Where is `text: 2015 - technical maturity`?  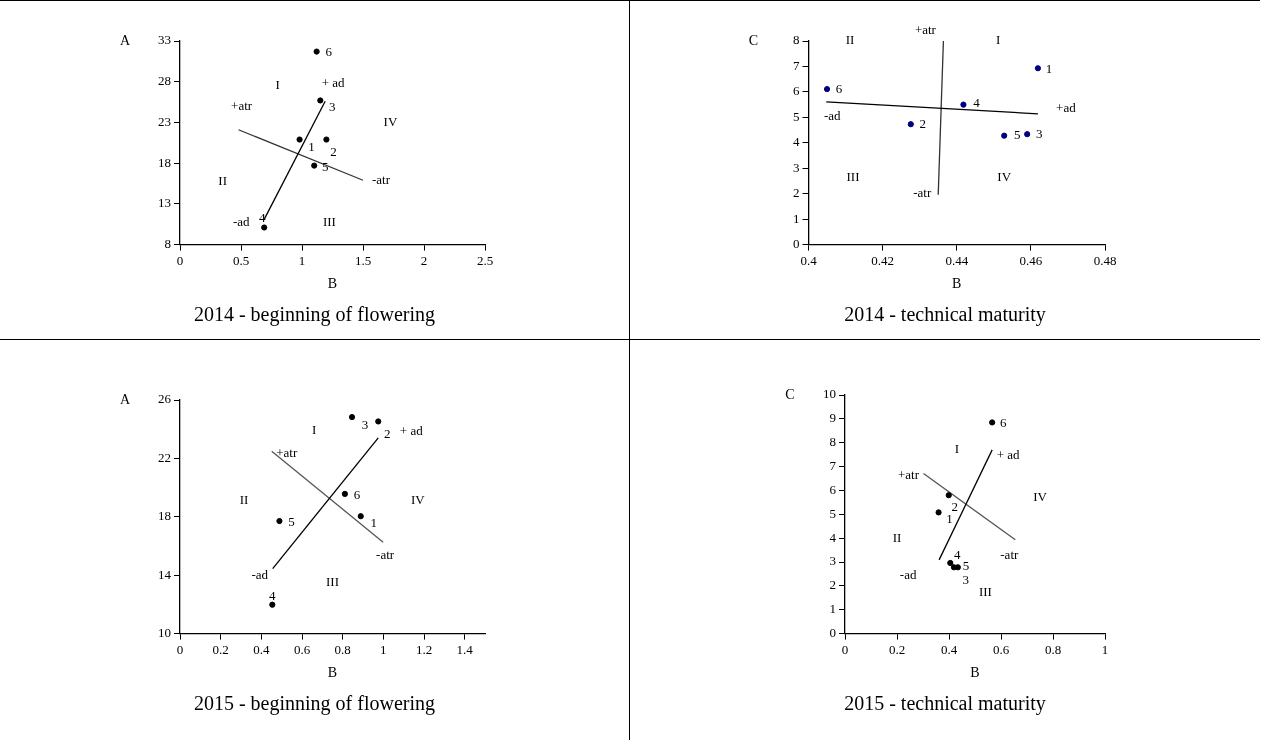
text: 2015 - technical maturity is located at coordinates (945, 703).